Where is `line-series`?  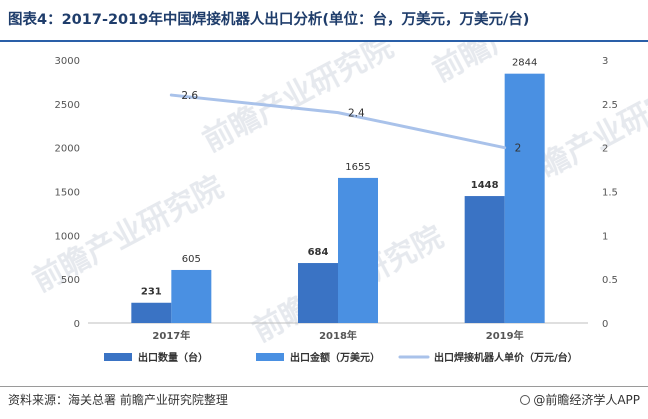 line-series is located at coordinates (338, 121).